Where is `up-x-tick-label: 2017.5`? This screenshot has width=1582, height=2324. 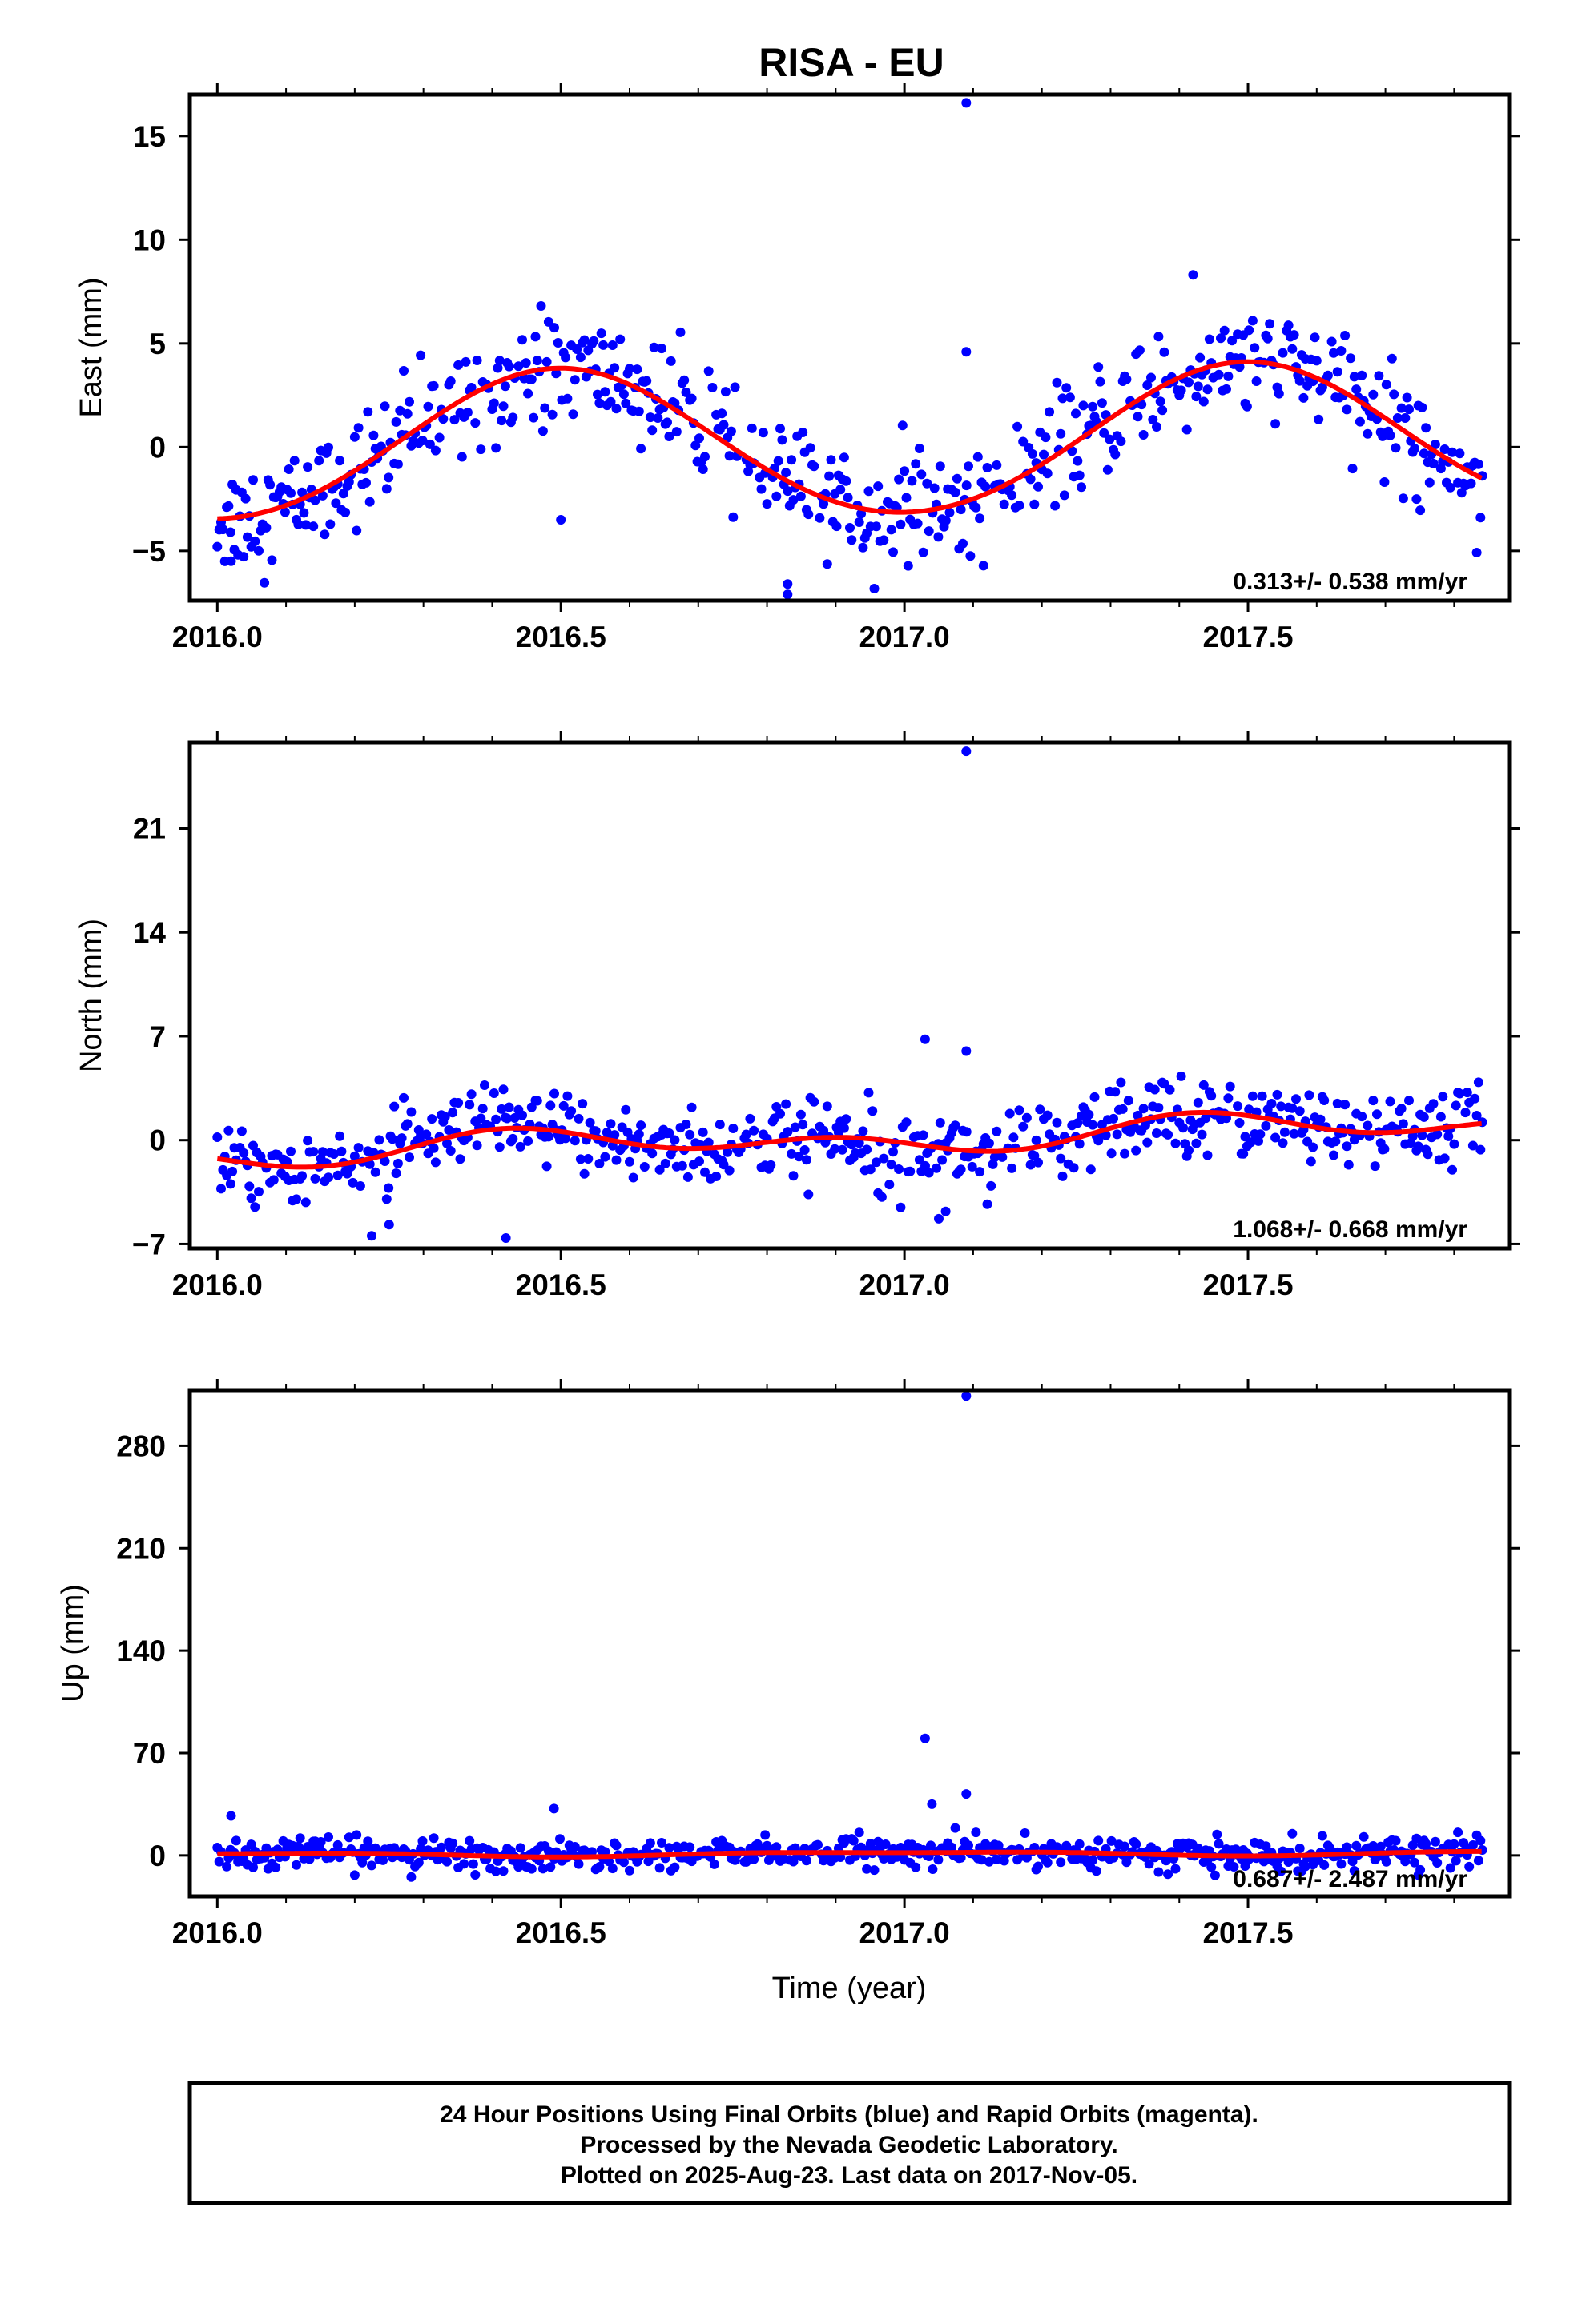
up-x-tick-label: 2017.5 is located at coordinates (1247, 1932).